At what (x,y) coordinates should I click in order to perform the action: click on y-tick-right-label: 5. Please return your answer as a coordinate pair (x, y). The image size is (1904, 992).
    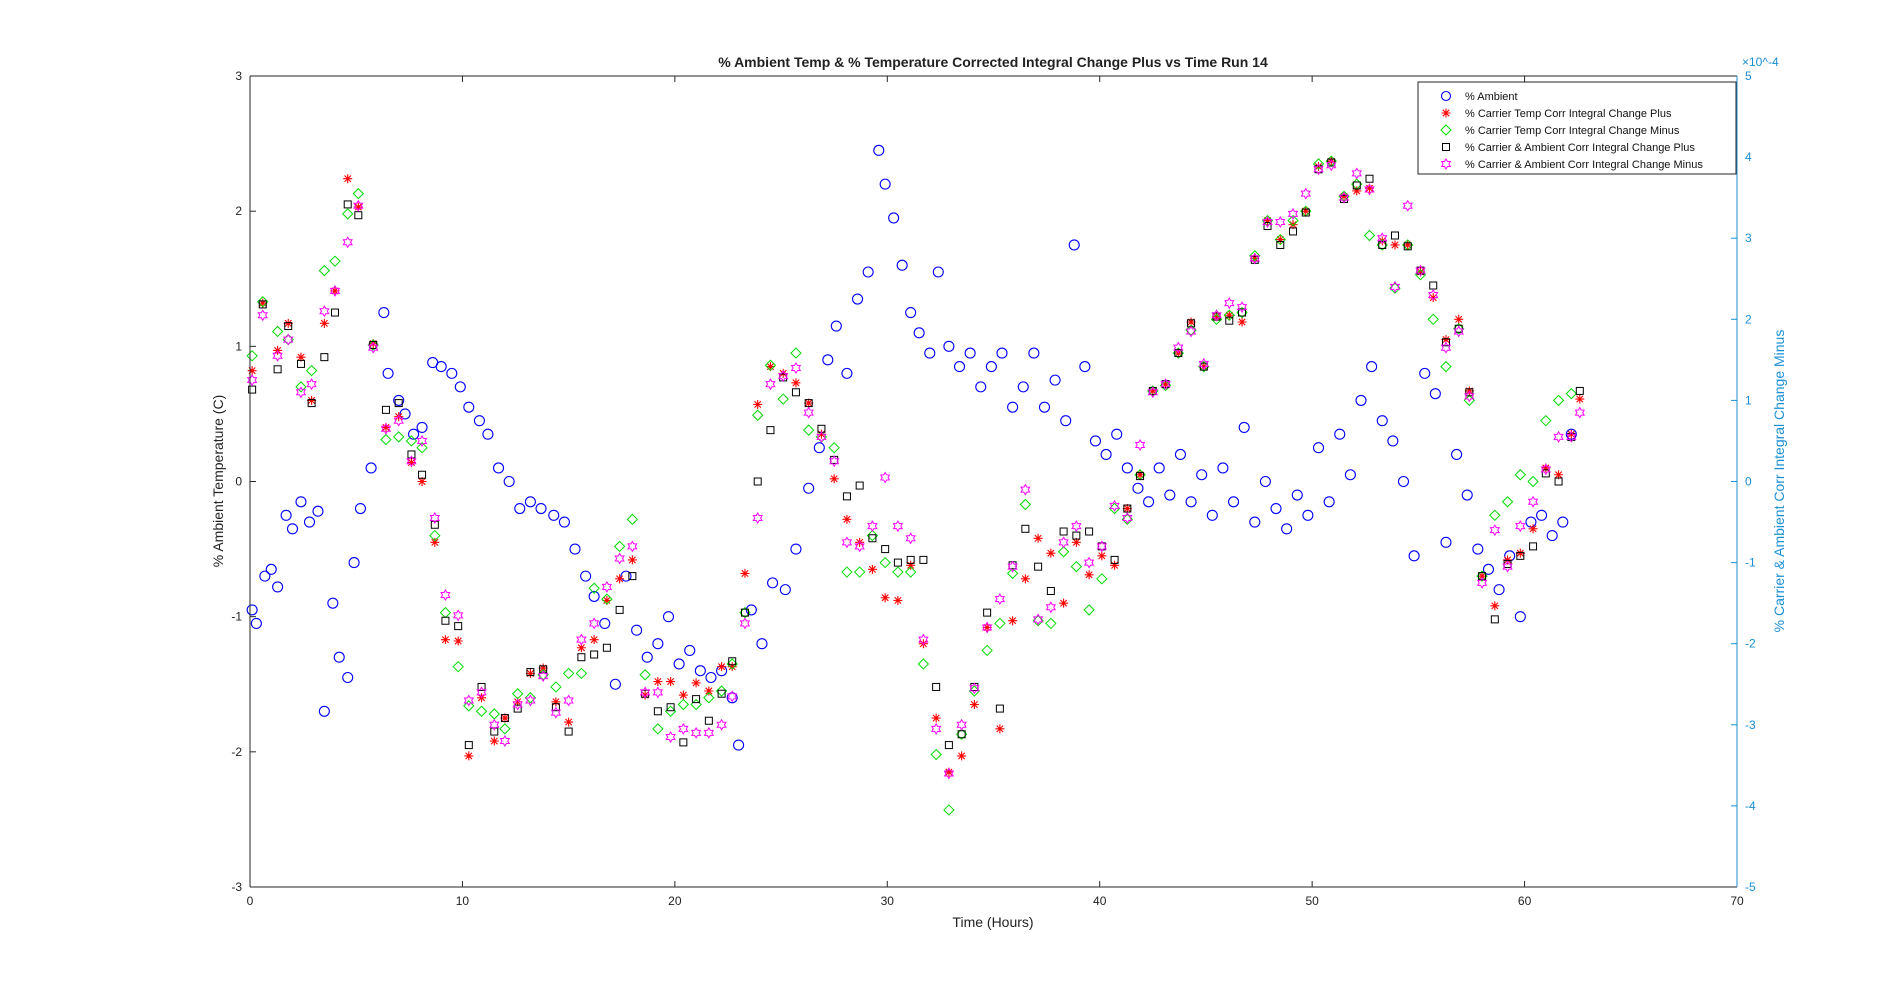
    Looking at the image, I should click on (1748, 76).